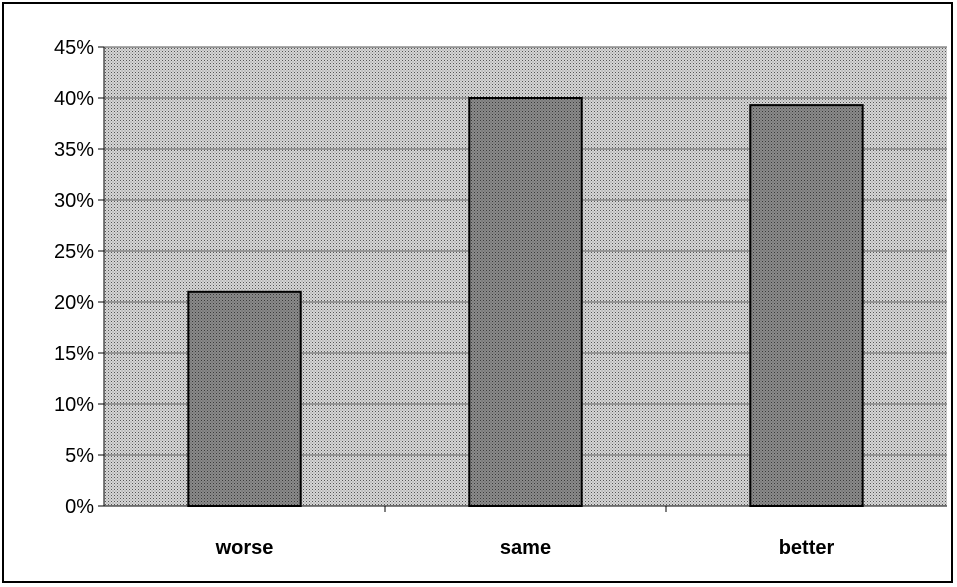  I want to click on y-tick-label: 25%, so click(74, 252).